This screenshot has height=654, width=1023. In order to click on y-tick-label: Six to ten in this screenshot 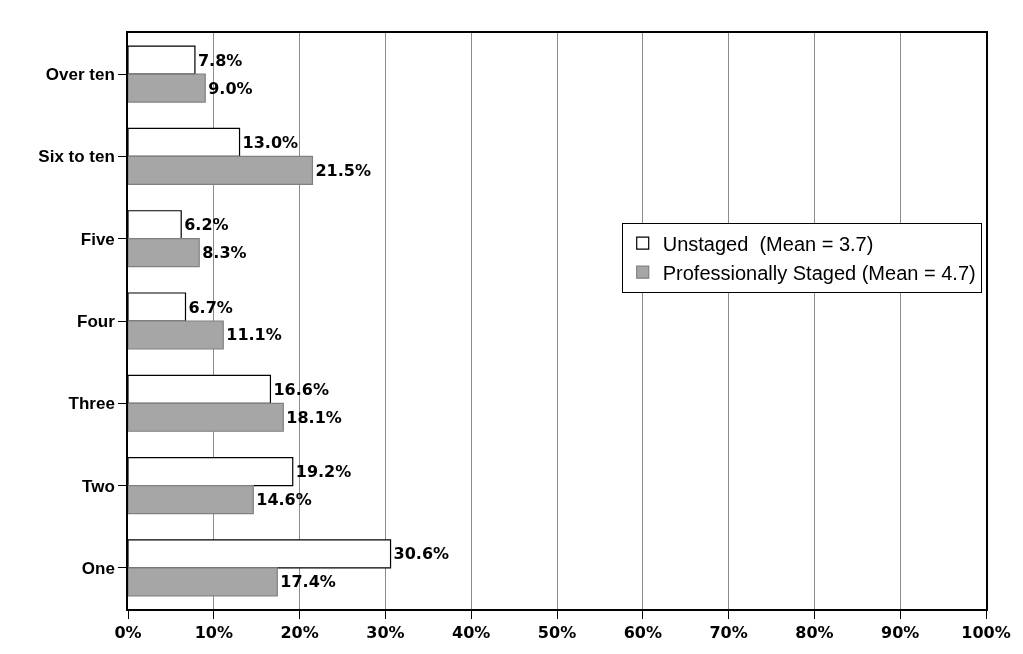, I will do `click(76, 157)`.